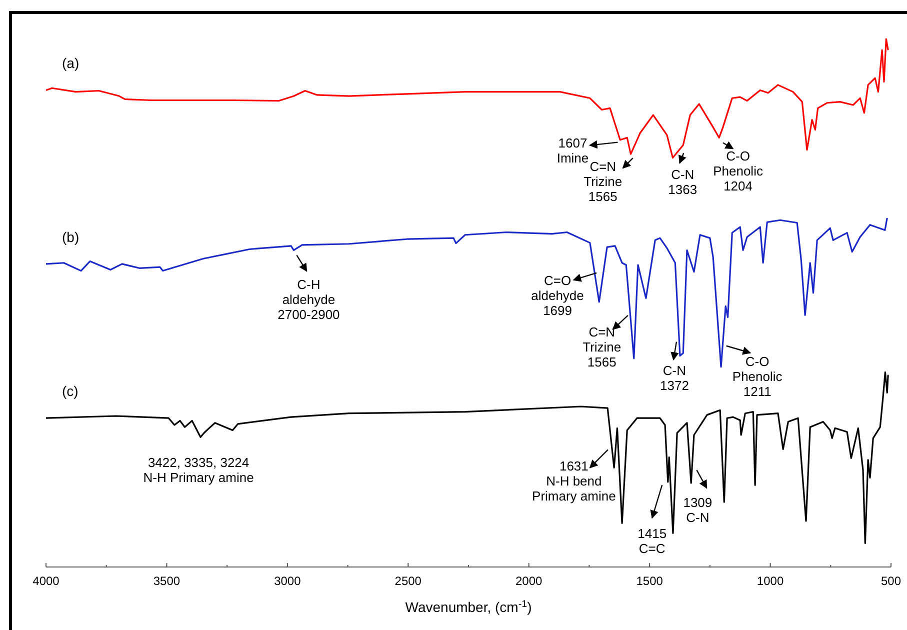 This screenshot has width=907, height=630. What do you see at coordinates (891, 581) in the screenshot?
I see `x-tick-label: 500` at bounding box center [891, 581].